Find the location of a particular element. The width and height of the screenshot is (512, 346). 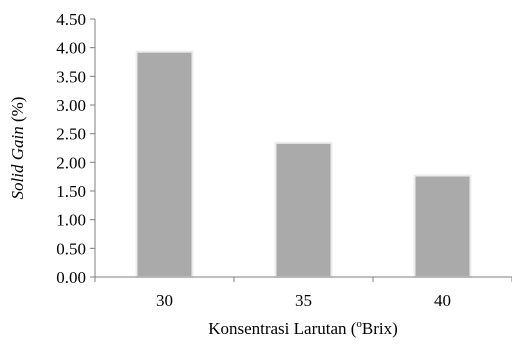

y-tick-label: 0.50 is located at coordinates (71, 248).